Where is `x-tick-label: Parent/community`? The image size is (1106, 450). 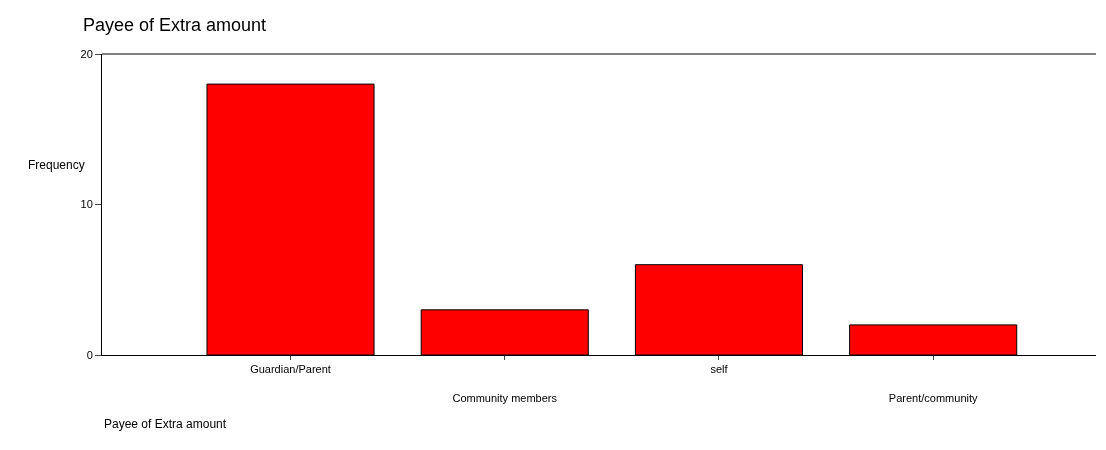
x-tick-label: Parent/community is located at coordinates (933, 397).